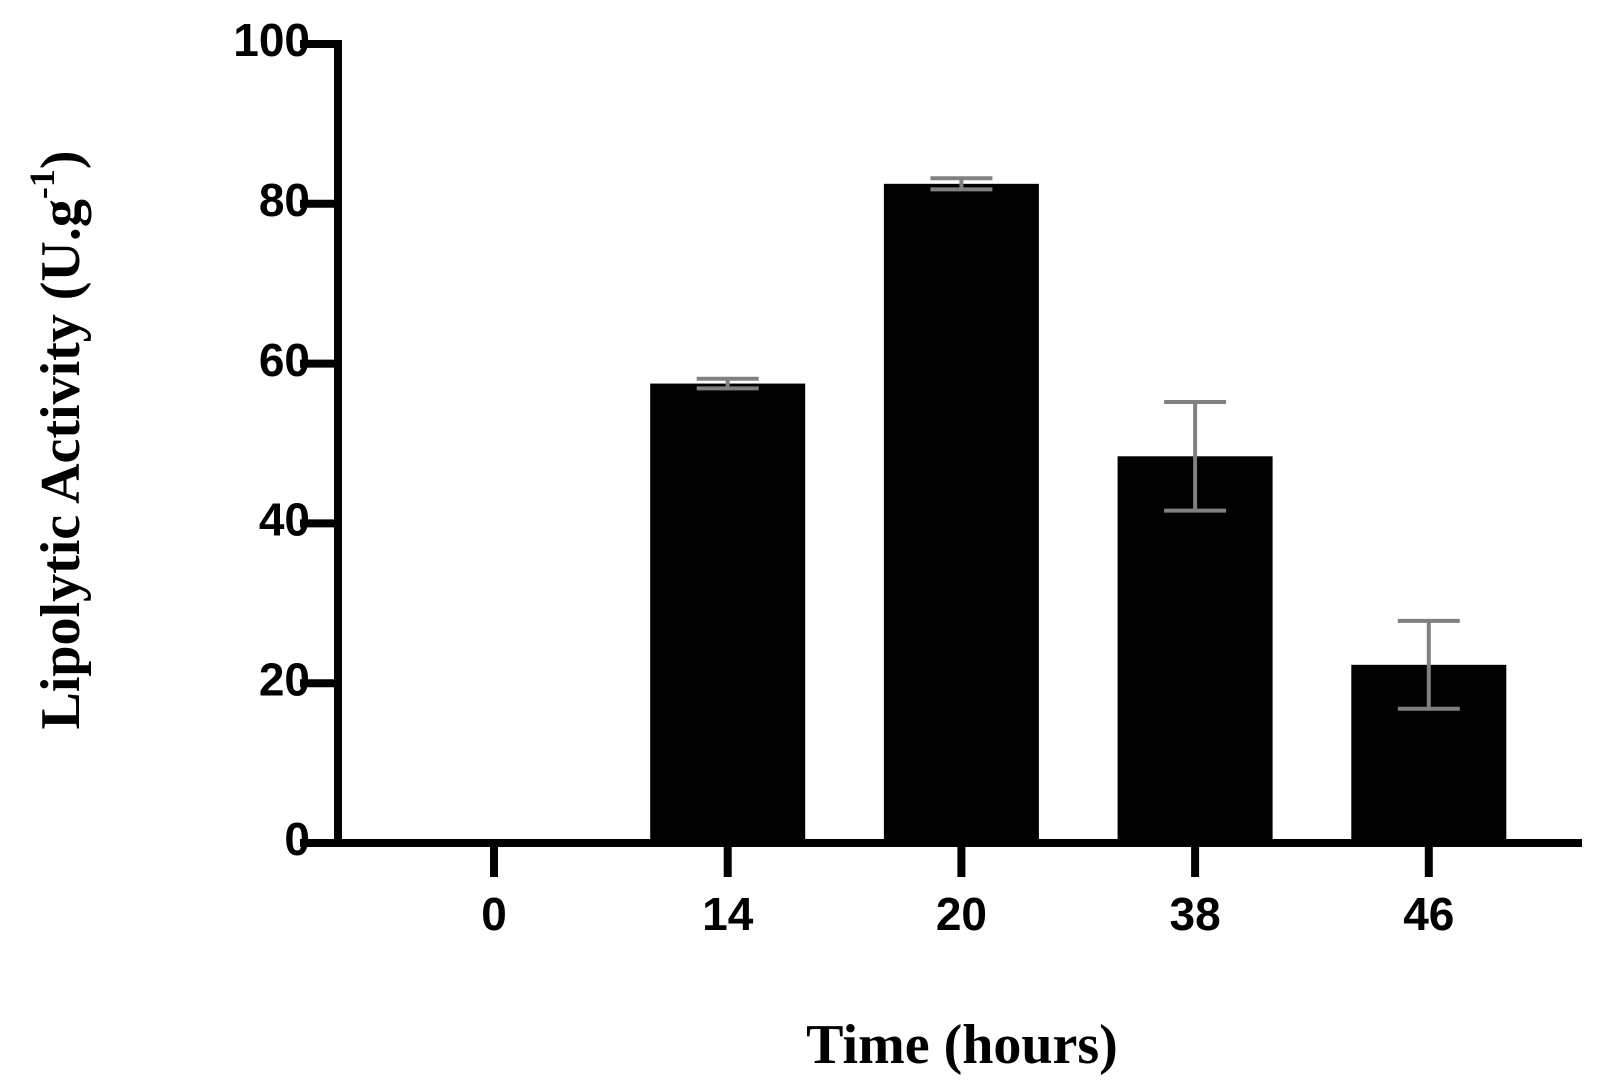 The image size is (1604, 1086). I want to click on y-axis-label-superscript: -1, so click(42, 184).